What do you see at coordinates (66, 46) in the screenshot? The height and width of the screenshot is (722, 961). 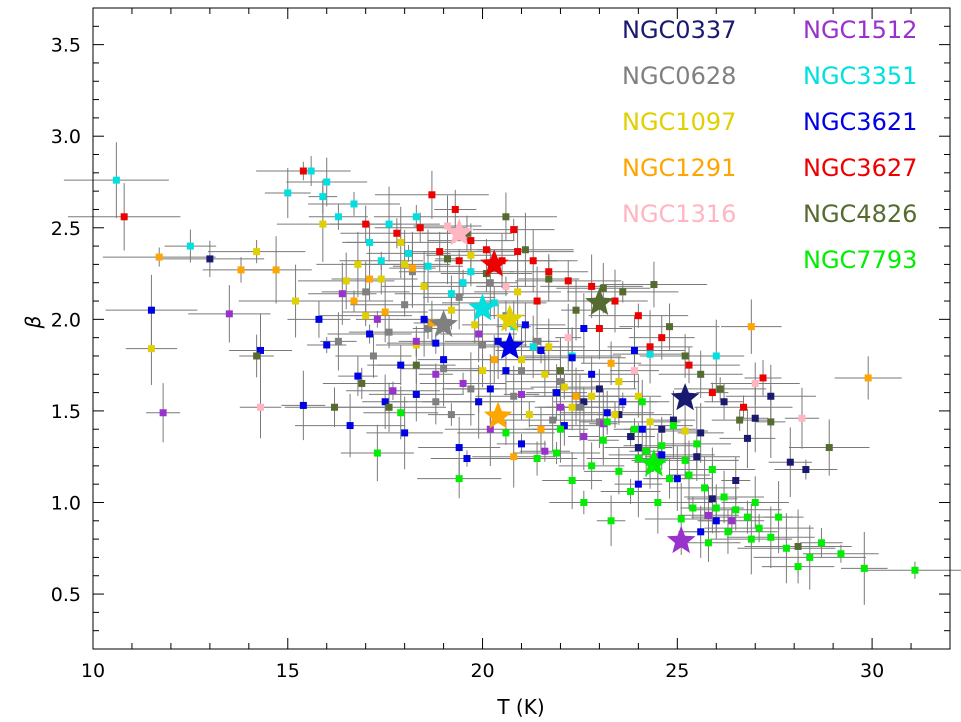 I see `y-tick-label: 3.5` at bounding box center [66, 46].